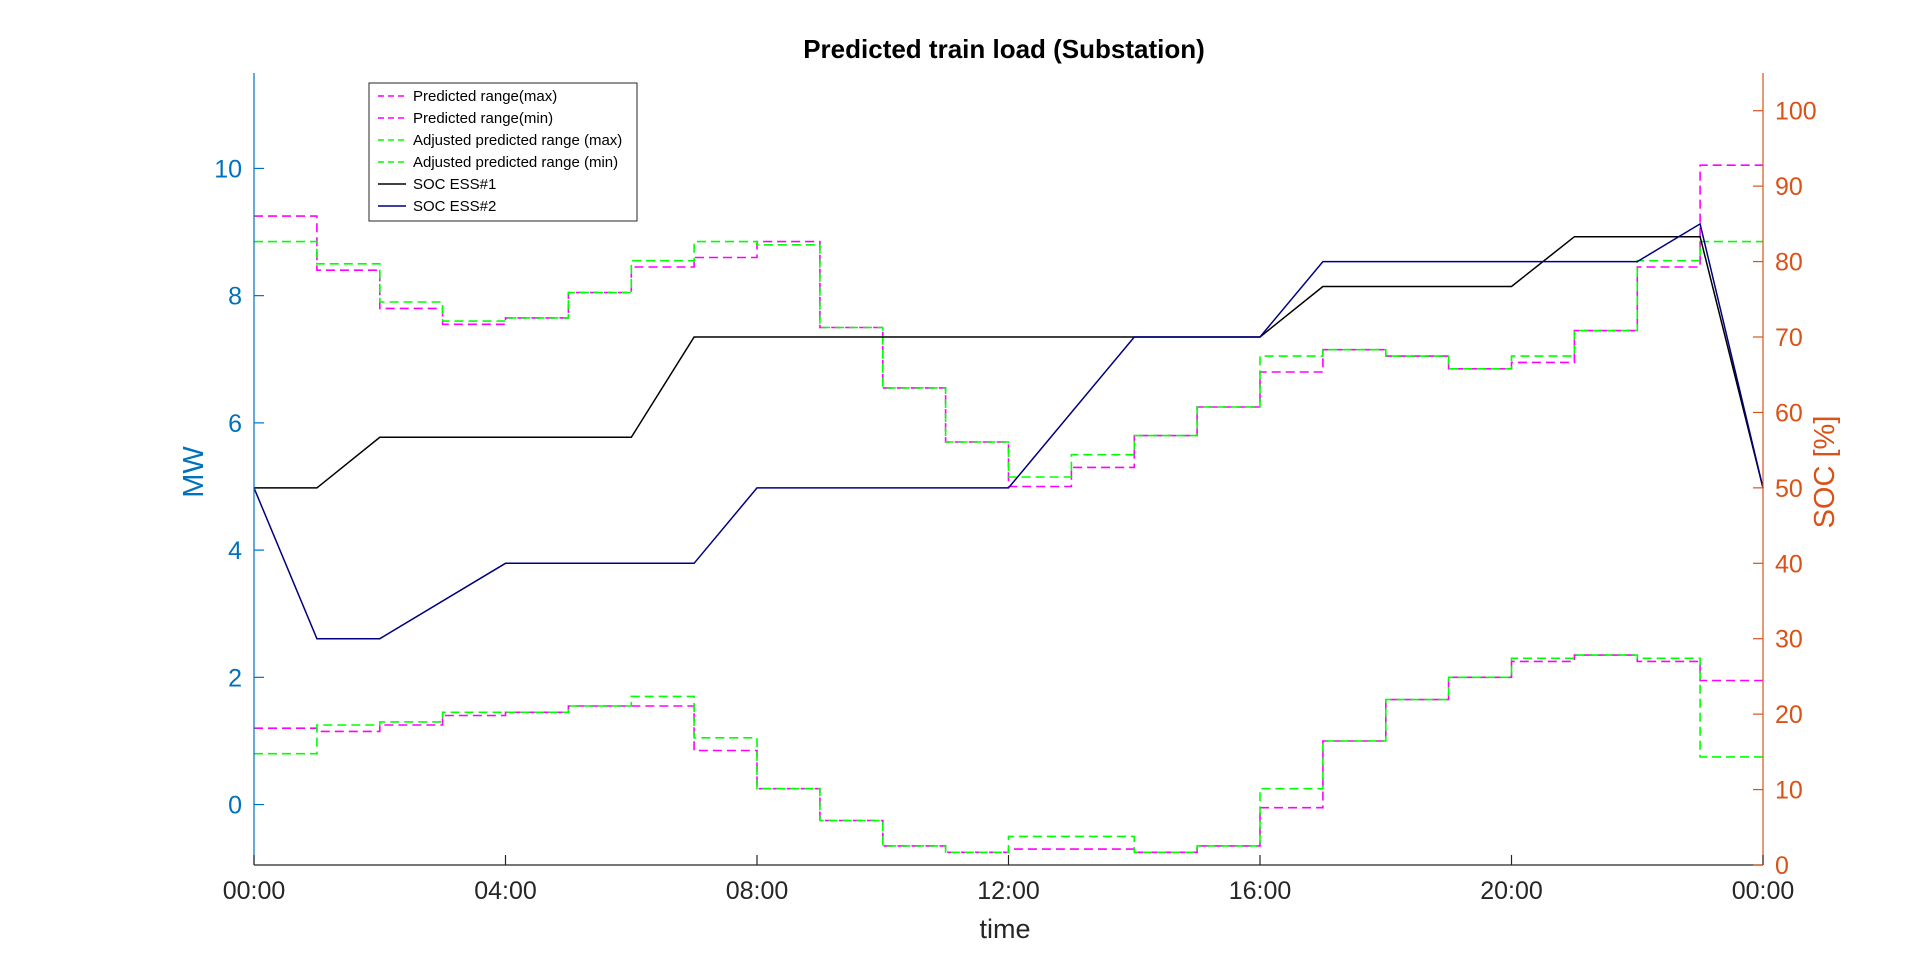  Describe the element at coordinates (1789, 413) in the screenshot. I see `y-right-tick-label: 60` at that location.